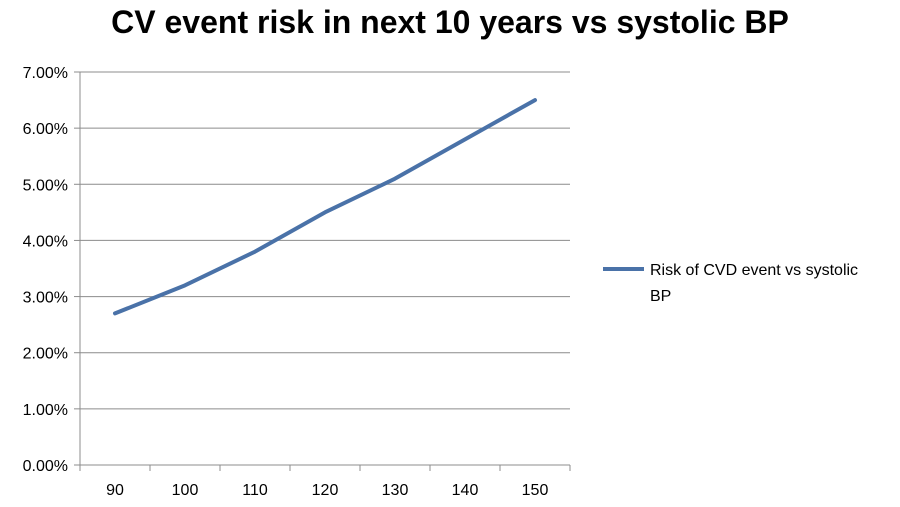 Image resolution: width=900 pixels, height=507 pixels. I want to click on x-tick-label: 140, so click(465, 490).